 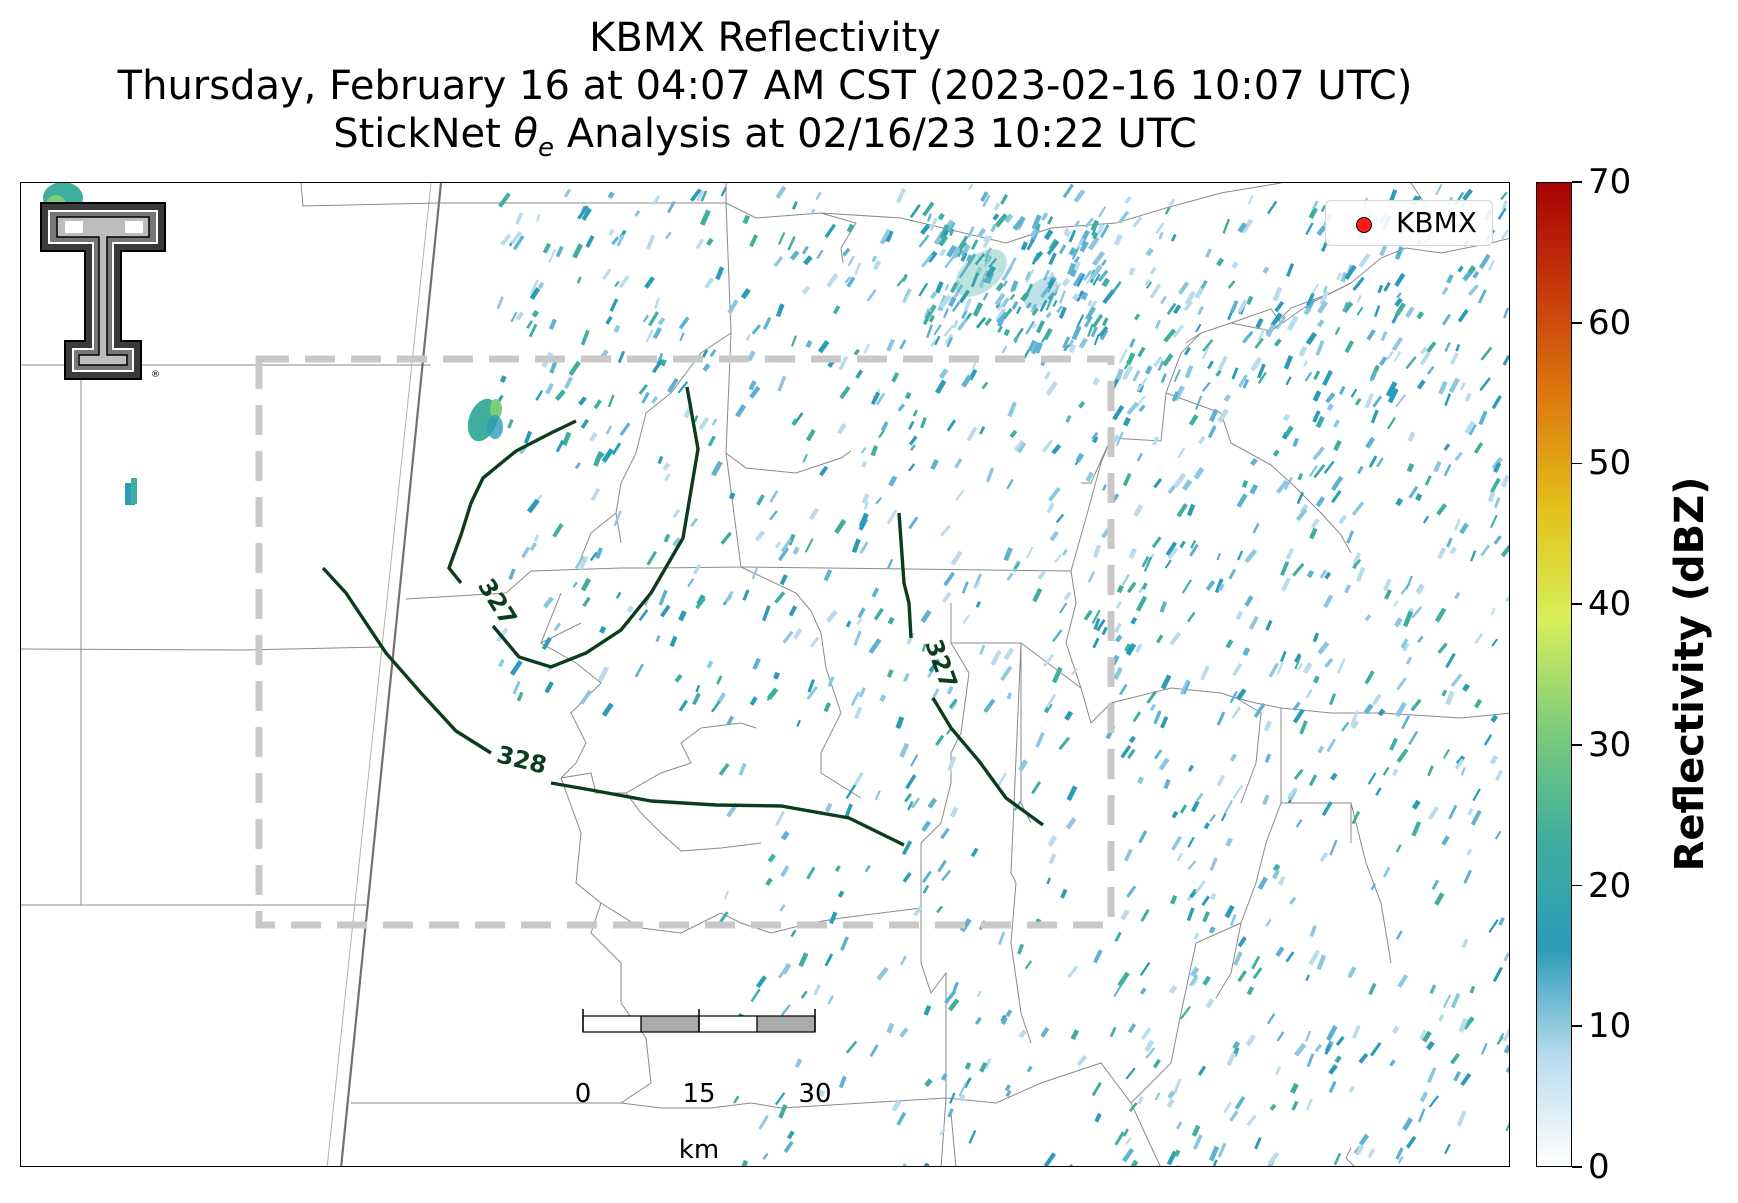 What do you see at coordinates (875, 134) in the screenshot?
I see `analysis-suffix: Analysis at 02/16/23 10:22 UTC` at bounding box center [875, 134].